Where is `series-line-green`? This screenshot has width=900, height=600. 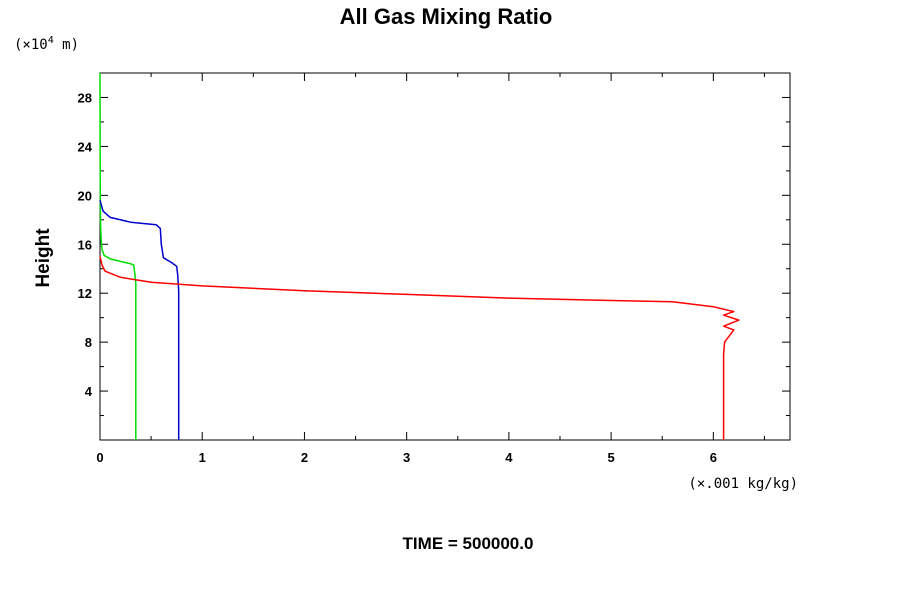
series-line-green is located at coordinates (118, 256).